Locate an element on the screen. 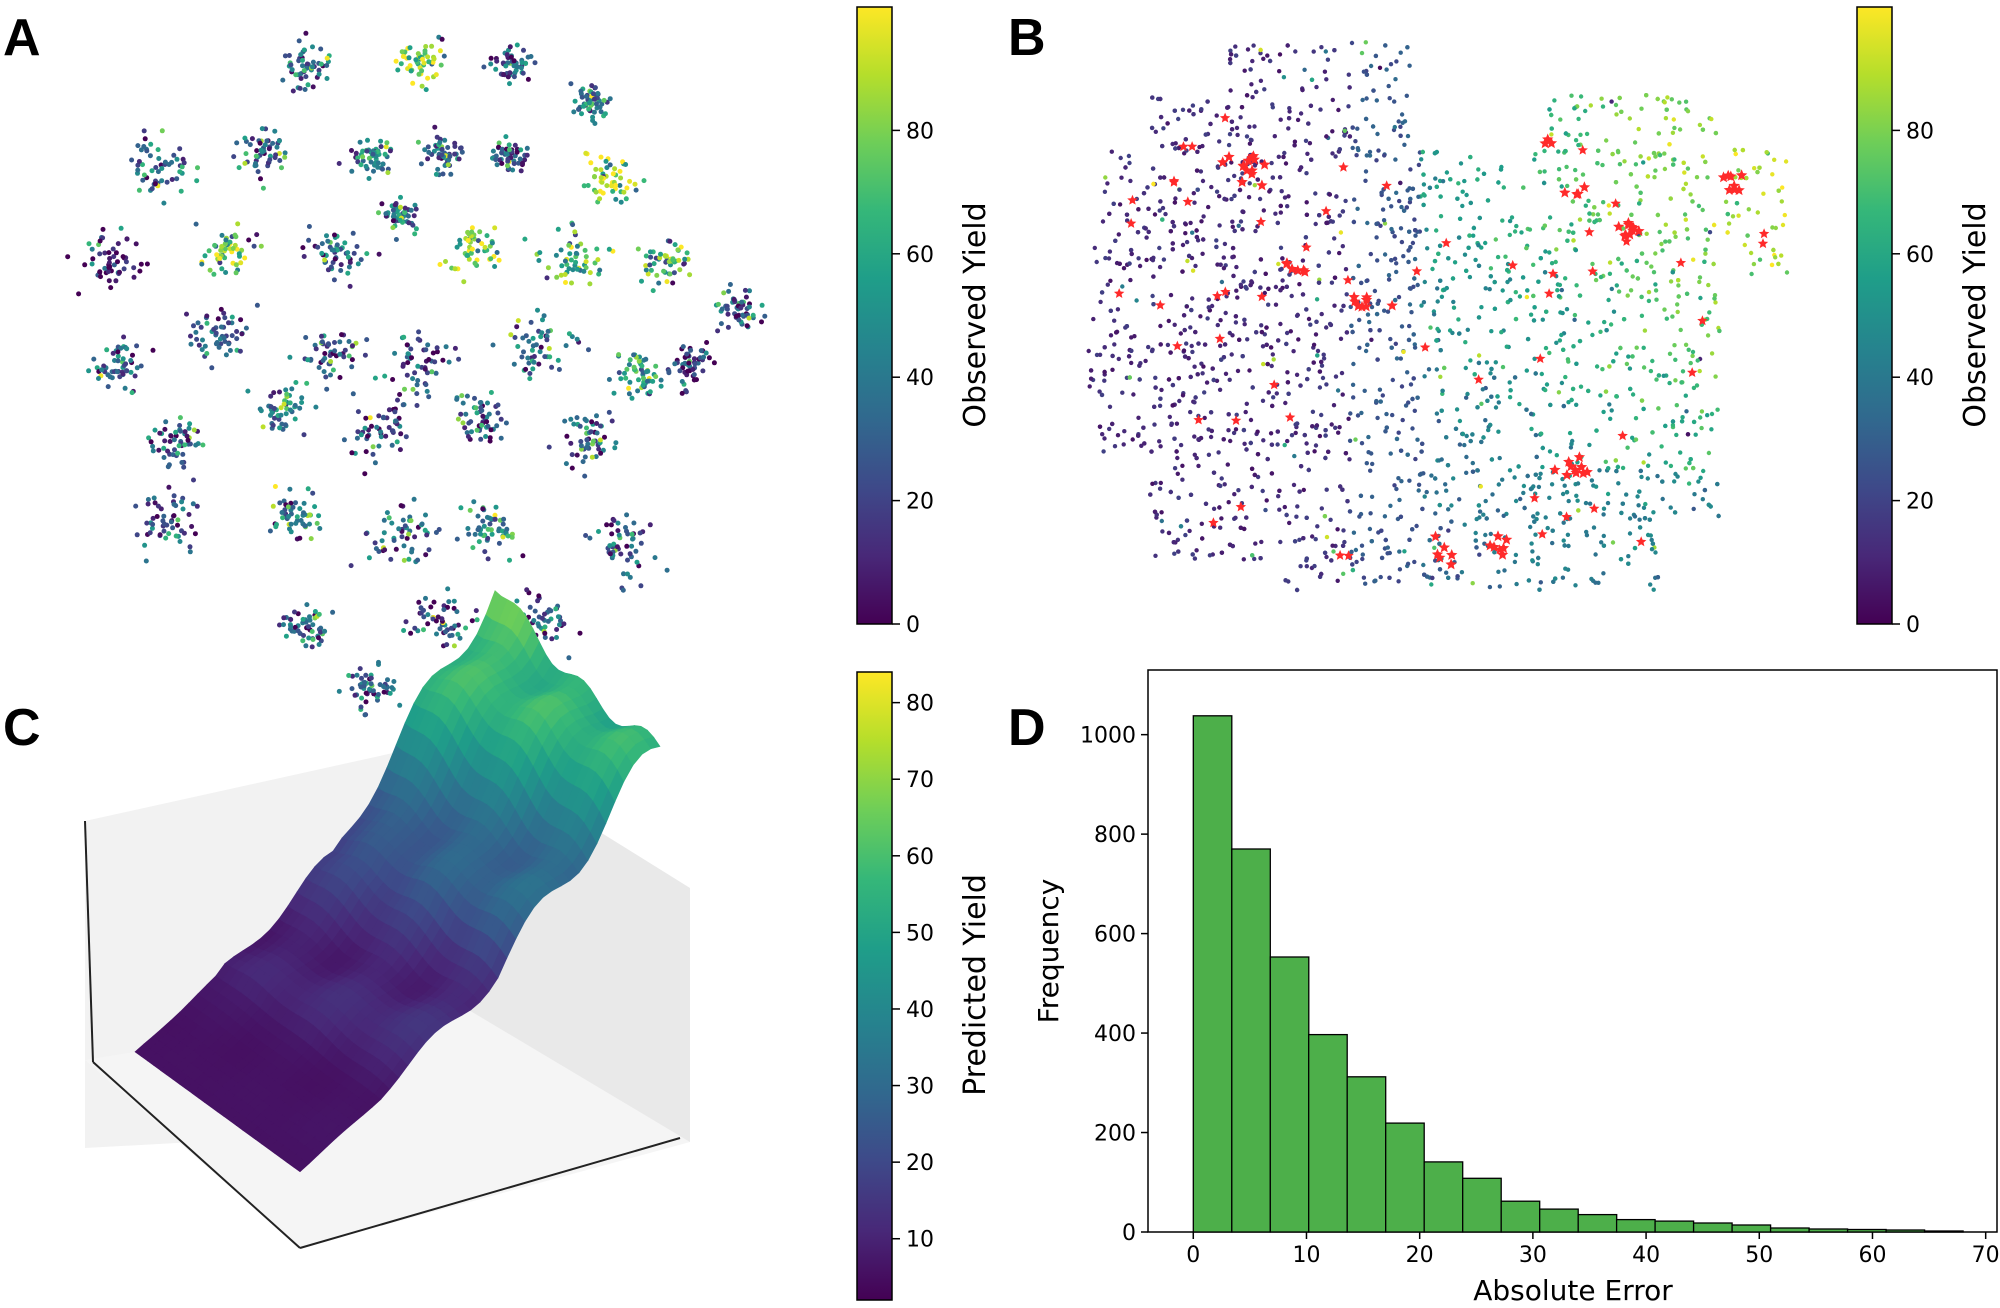 The height and width of the screenshot is (1308, 2000). highlight-star is located at coordinates (1274, 384).